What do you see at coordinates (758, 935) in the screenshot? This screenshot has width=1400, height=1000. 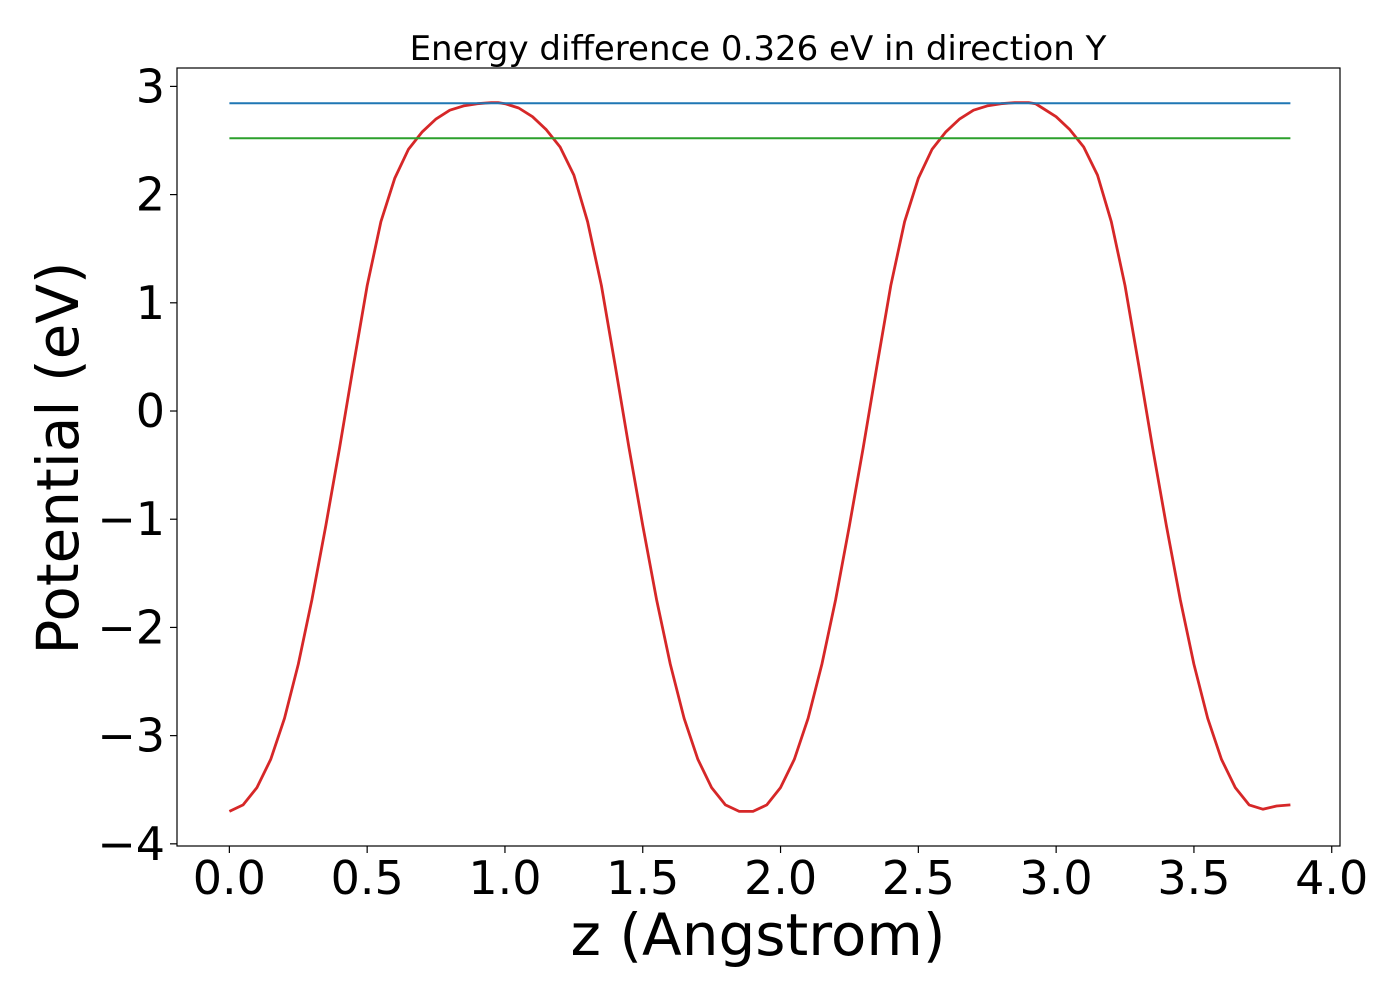 I see `x-axis-label: z (Angstrom)` at bounding box center [758, 935].